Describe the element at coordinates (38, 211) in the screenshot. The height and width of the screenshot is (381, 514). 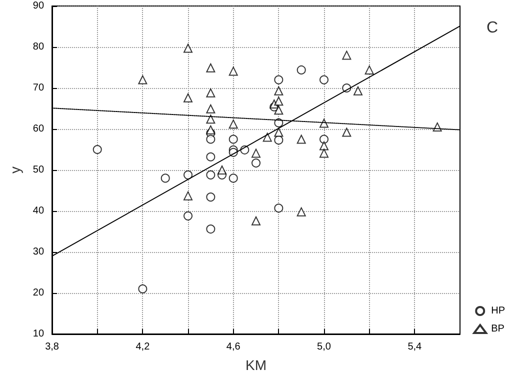
I see `y-tick-label: 40` at that location.